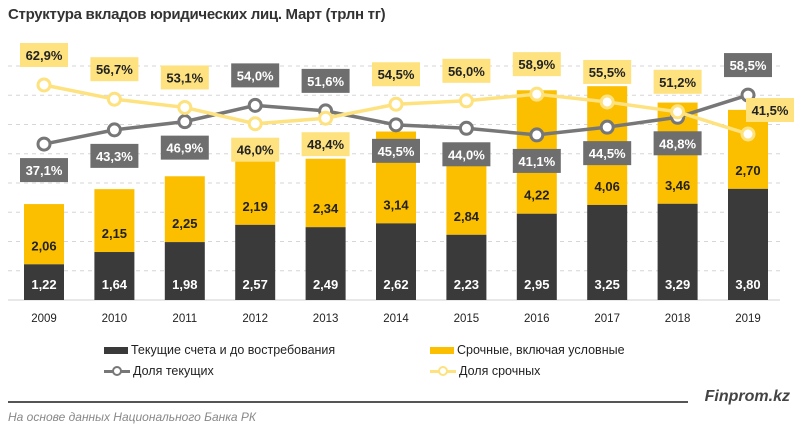 This screenshot has width=800, height=430. Describe the element at coordinates (44, 55) in the screenshot. I see `share-label: 62,9%` at that location.